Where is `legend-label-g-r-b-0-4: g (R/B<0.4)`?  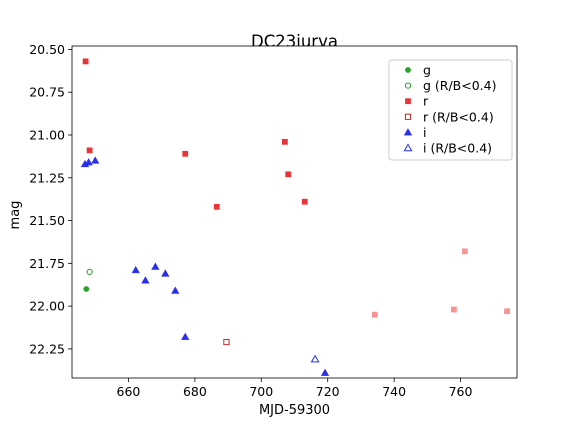 legend-label-g-r-b-0-4: g (R/B<0.4) is located at coordinates (460, 85).